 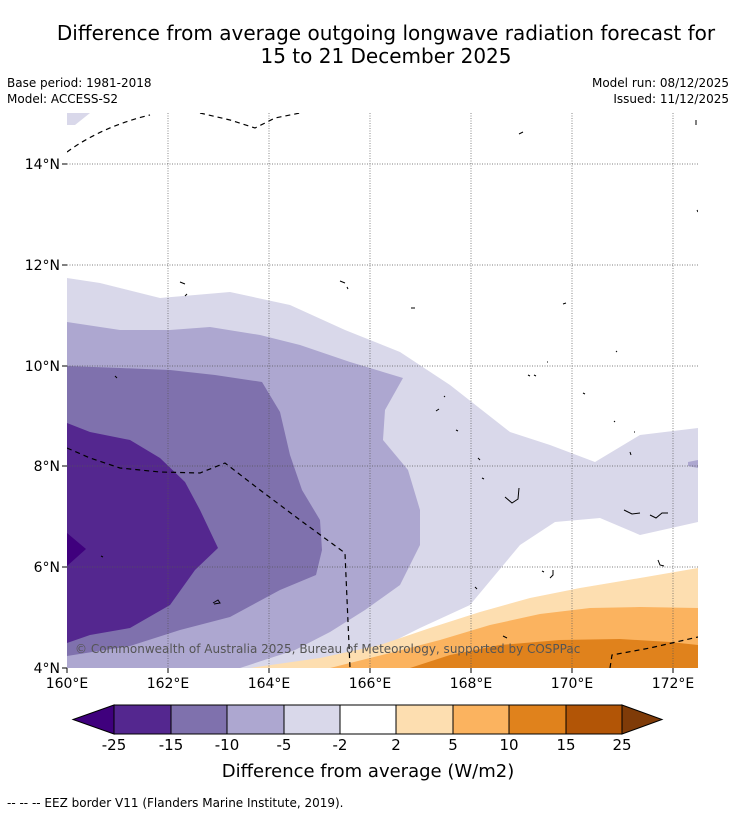 I want to click on lon-label-172e: 172°E, so click(x=673, y=684).